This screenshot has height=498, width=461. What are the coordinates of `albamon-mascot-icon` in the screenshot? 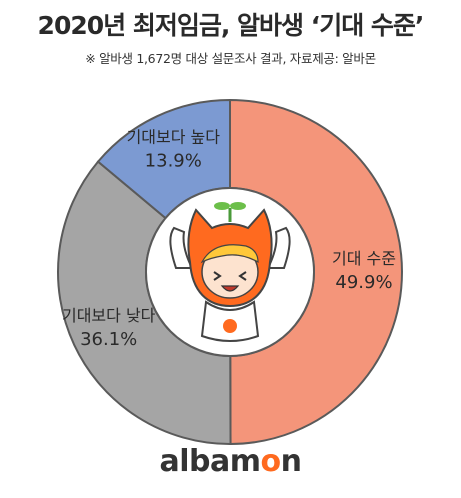 It's located at (230, 272).